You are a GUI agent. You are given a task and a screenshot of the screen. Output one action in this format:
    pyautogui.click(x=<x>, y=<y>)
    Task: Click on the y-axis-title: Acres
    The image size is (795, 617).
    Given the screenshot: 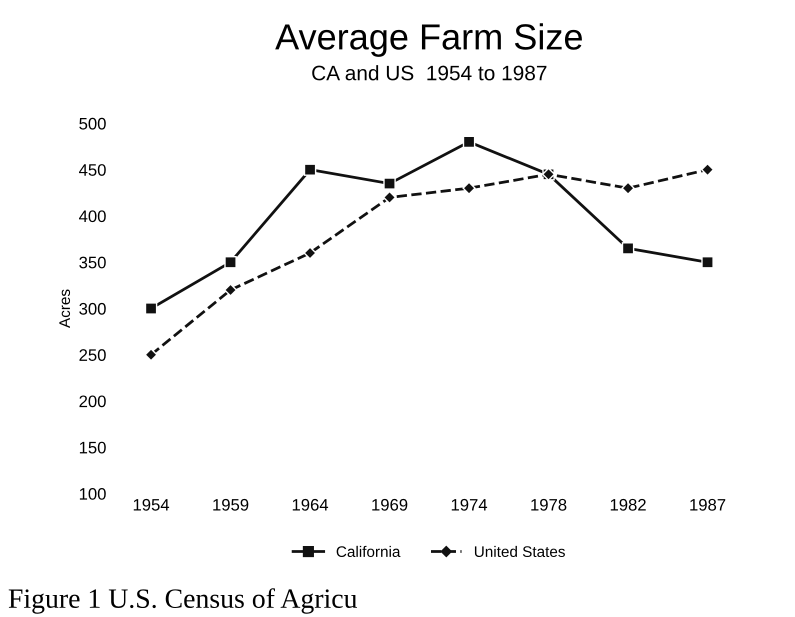 What is the action you would take?
    pyautogui.click(x=64, y=309)
    